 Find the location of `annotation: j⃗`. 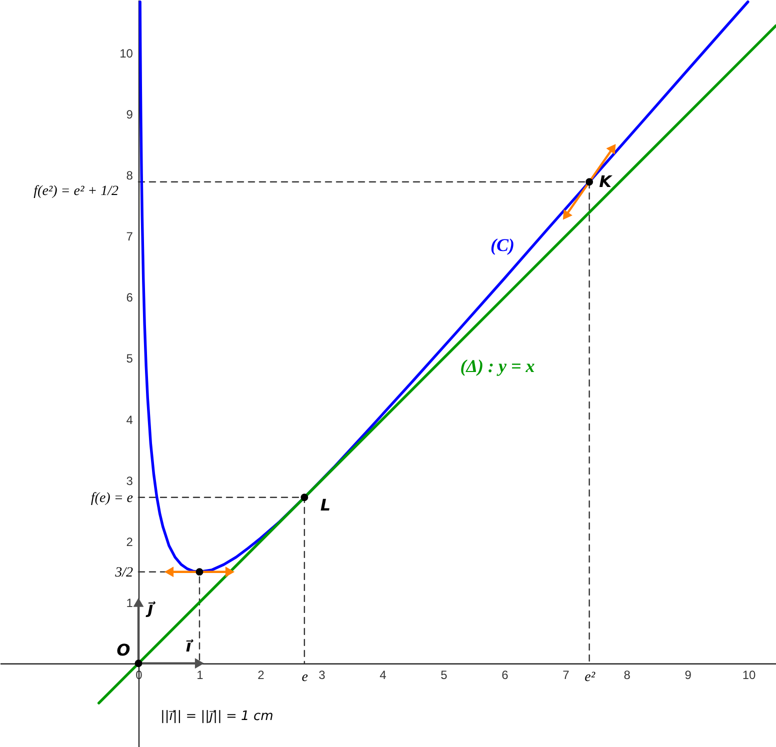

annotation: j⃗ is located at coordinates (150, 608).